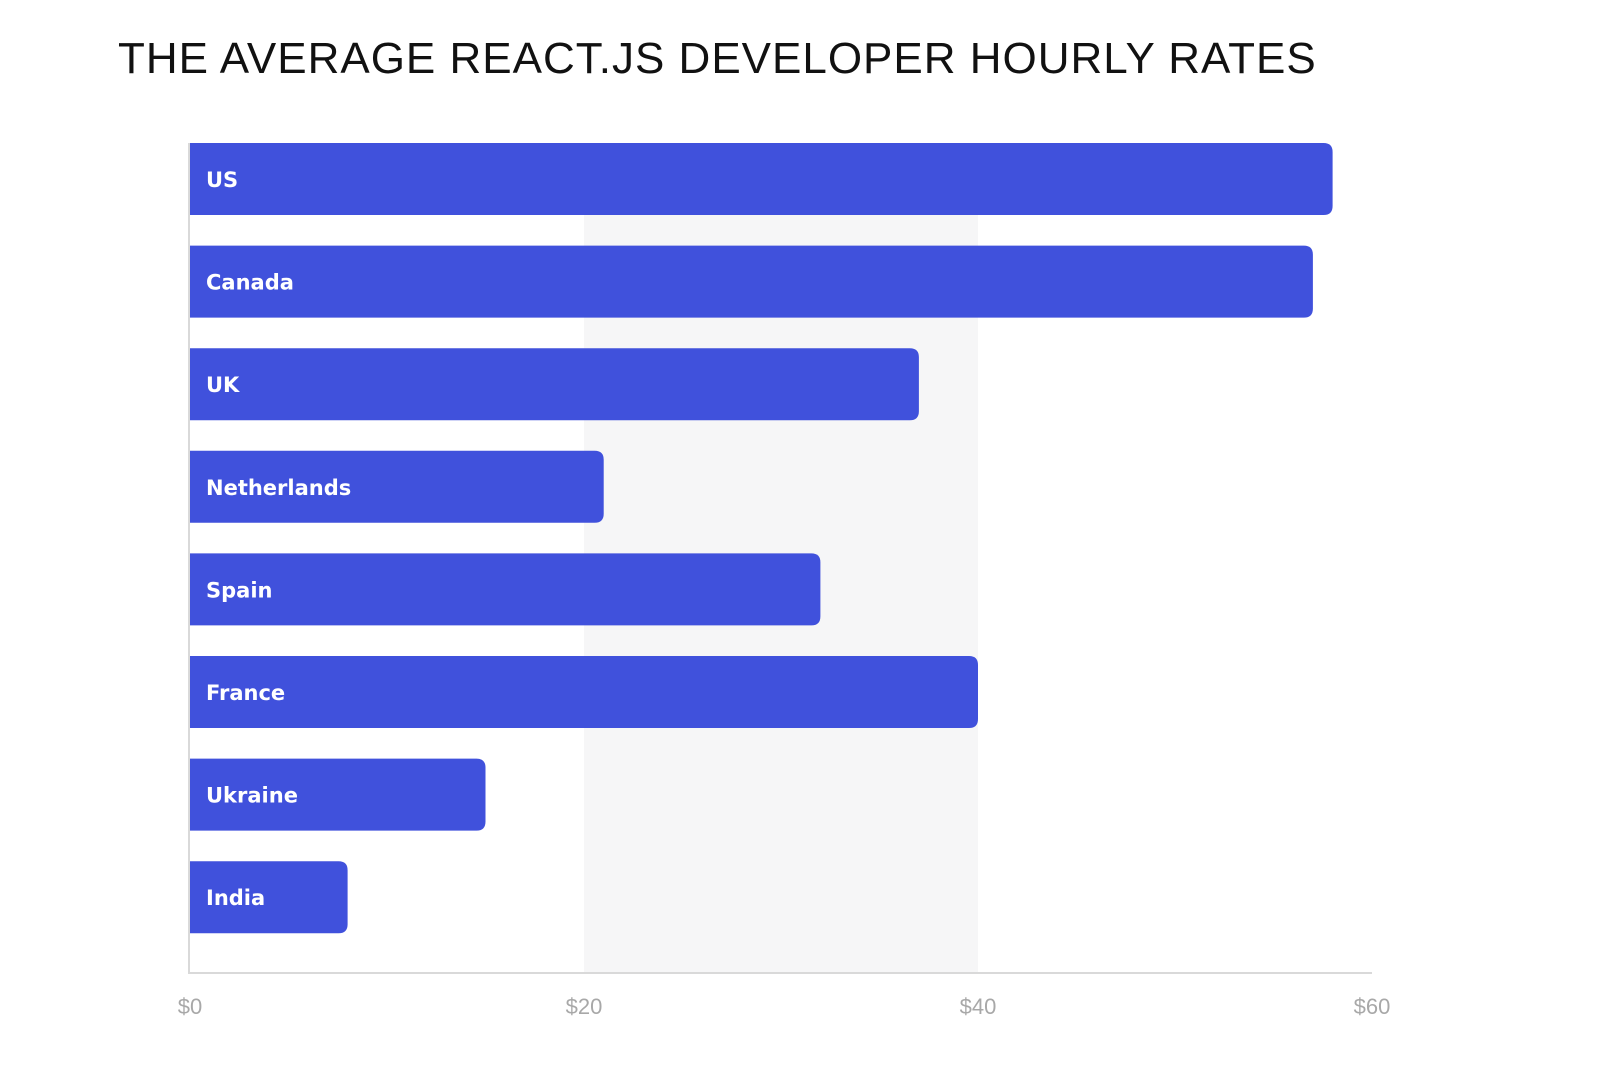 The image size is (1600, 1069). I want to click on bar-label: France, so click(245, 693).